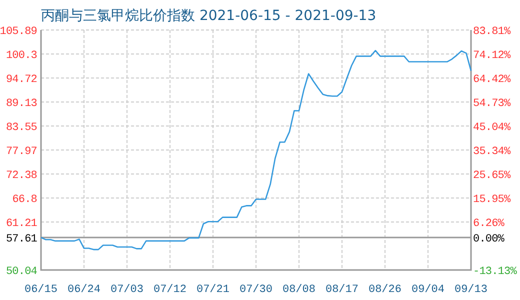 The width and height of the screenshot is (520, 300). What do you see at coordinates (256, 290) in the screenshot?
I see `x-tick-label: 07/30` at bounding box center [256, 290].